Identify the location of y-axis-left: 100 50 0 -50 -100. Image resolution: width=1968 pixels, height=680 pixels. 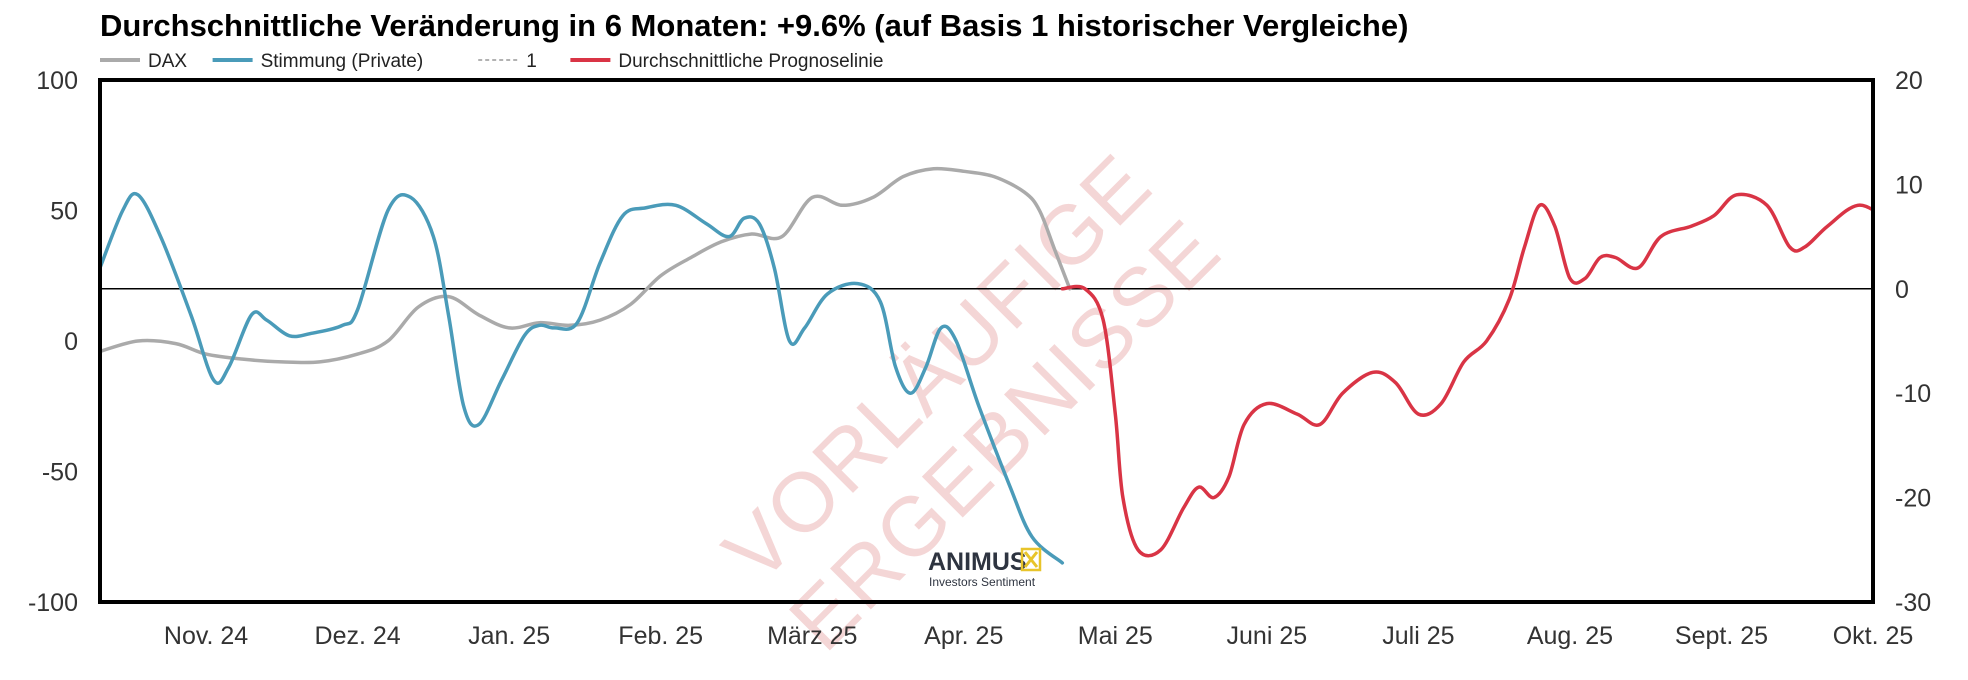
(53, 342).